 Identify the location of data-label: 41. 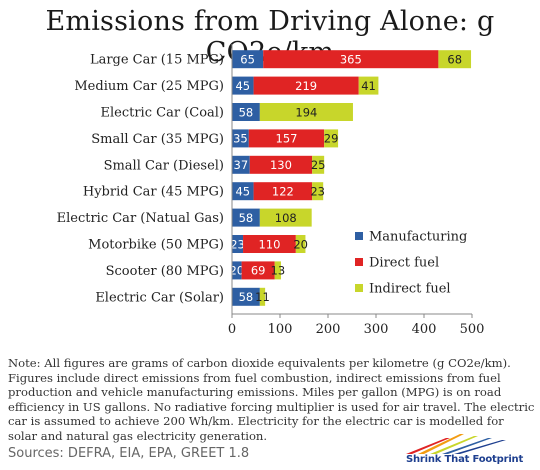
(368, 86).